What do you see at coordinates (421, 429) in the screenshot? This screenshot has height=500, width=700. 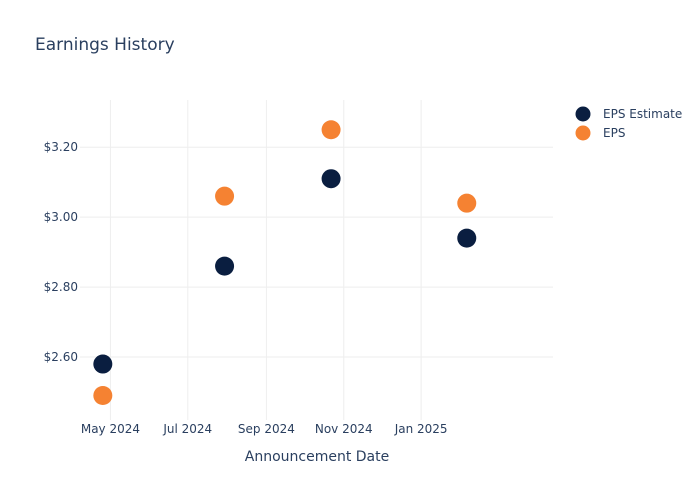 I see `x-tick-label: Jan 2025` at bounding box center [421, 429].